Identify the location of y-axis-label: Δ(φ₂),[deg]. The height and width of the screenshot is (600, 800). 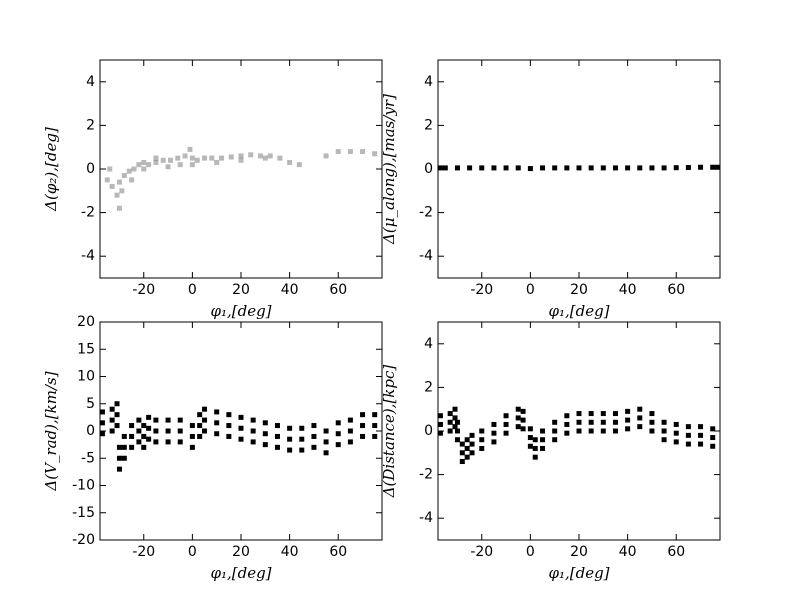
(51, 169).